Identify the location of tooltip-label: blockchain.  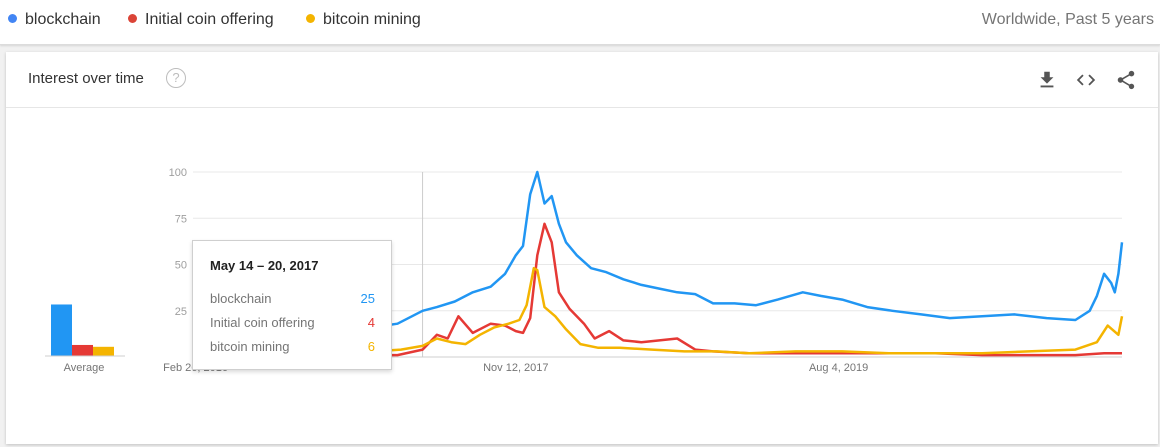
(241, 298).